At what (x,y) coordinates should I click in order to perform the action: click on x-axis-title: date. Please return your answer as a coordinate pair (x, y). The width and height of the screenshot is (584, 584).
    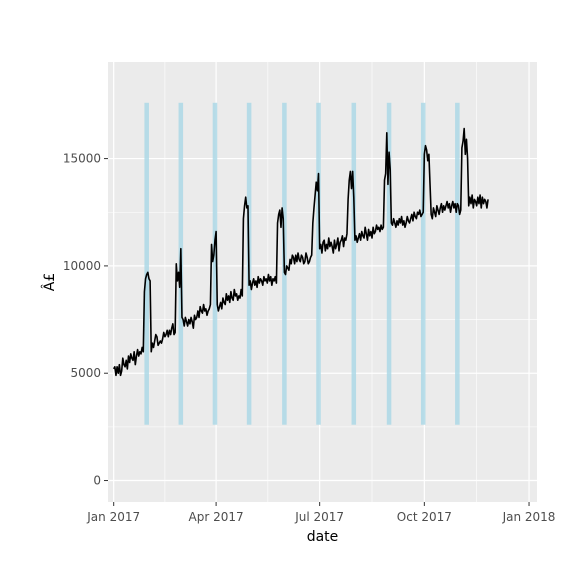
    Looking at the image, I should click on (323, 537).